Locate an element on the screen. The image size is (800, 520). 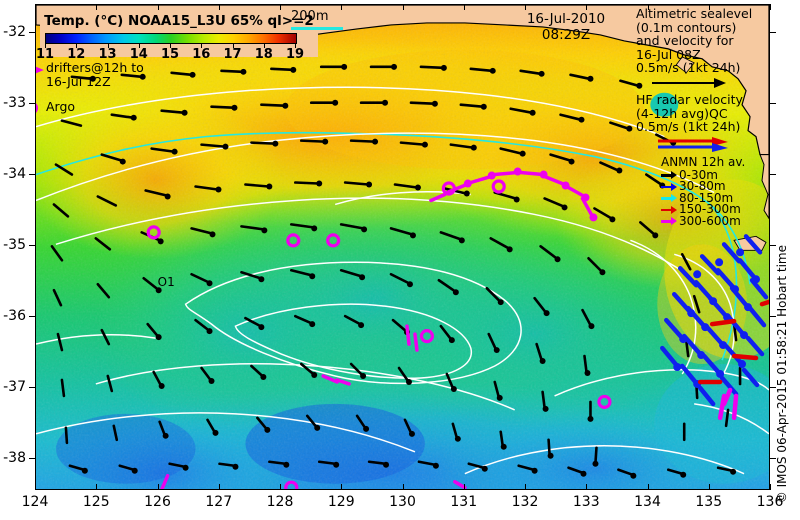
anmn-layer-row: 80-150m is located at coordinates (715, 197).